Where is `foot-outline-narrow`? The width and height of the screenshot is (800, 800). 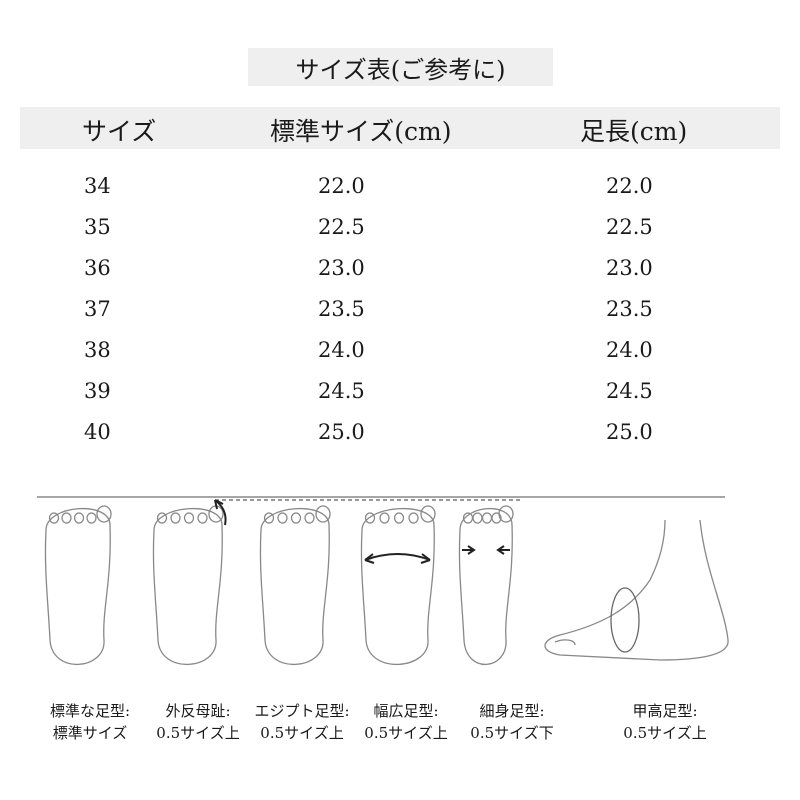 foot-outline-narrow is located at coordinates (485, 586).